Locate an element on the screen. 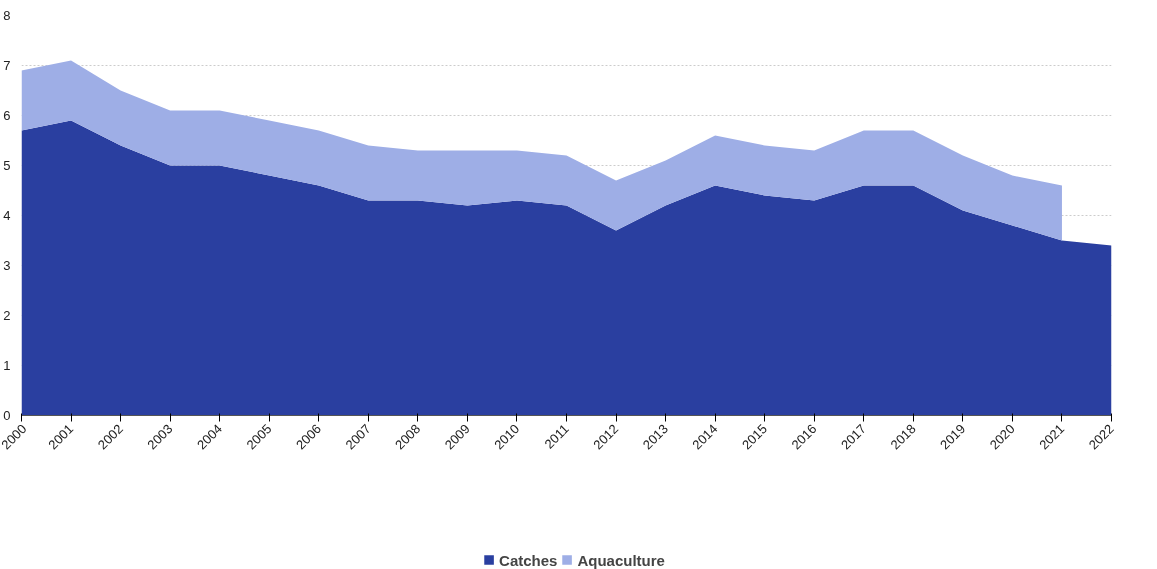 The image size is (1157, 569). y-tick-label: 6 is located at coordinates (7, 115).